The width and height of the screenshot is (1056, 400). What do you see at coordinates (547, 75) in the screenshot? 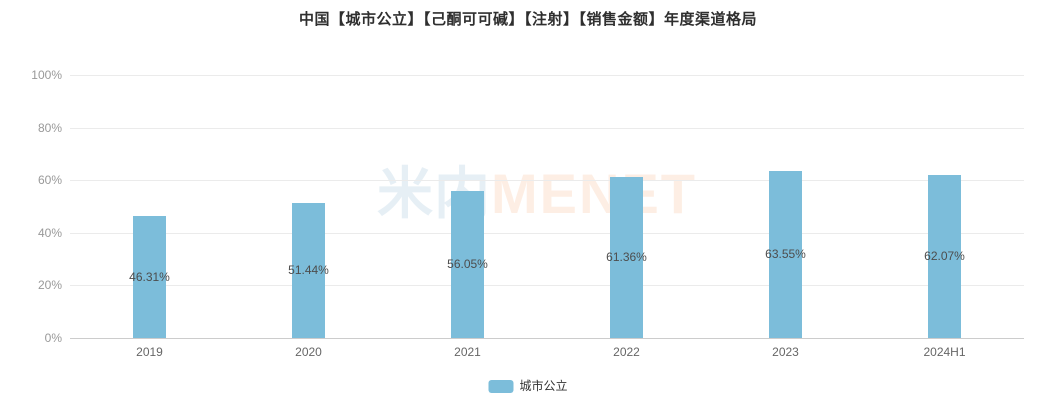
I see `gridline-100%` at bounding box center [547, 75].